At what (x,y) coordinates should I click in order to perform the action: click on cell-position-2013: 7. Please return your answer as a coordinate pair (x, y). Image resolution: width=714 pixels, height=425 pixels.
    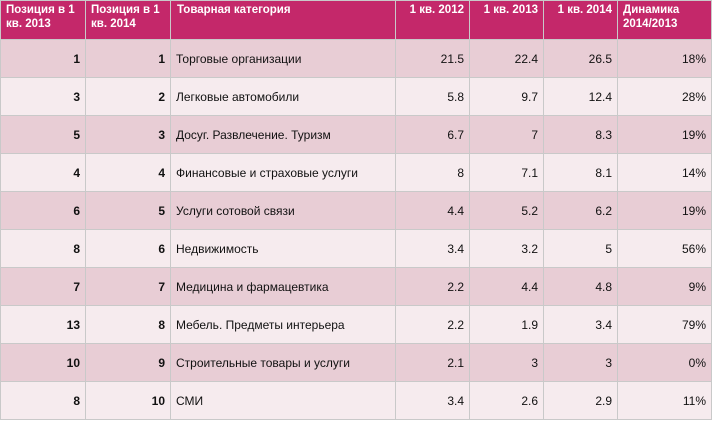
    Looking at the image, I should click on (43, 286).